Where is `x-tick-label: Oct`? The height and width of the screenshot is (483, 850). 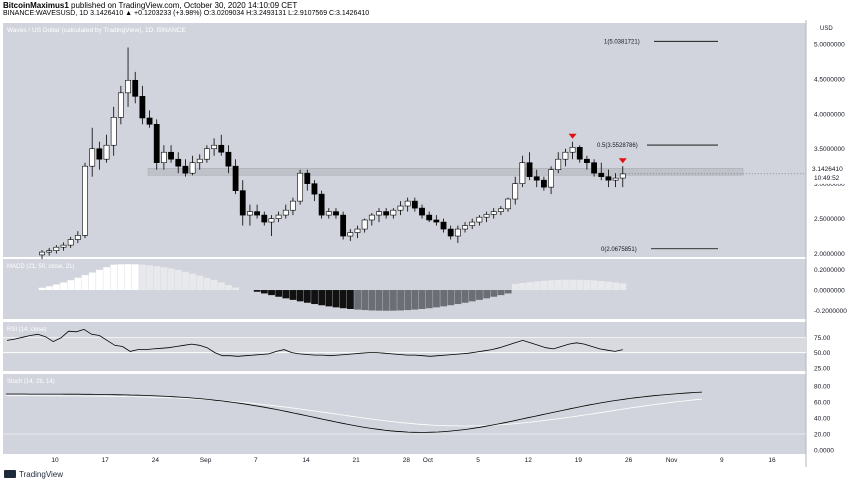 x-tick-label: Oct is located at coordinates (428, 460).